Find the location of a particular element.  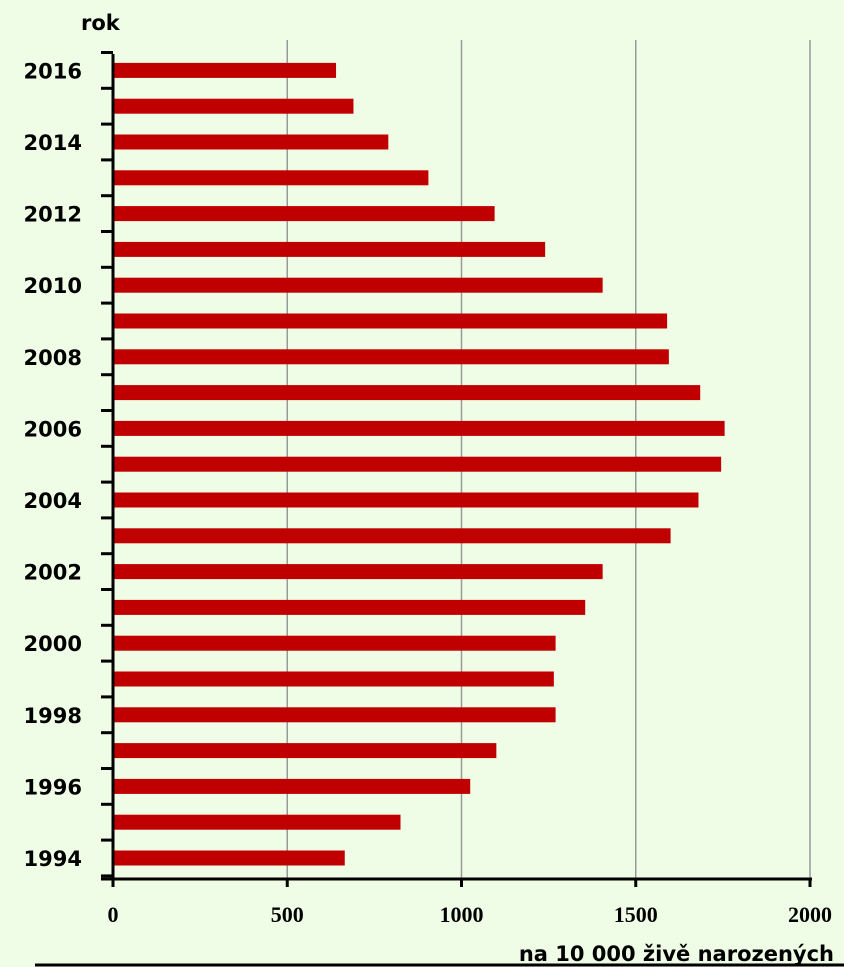

y-tick-label-2016: 2016 is located at coordinates (53, 71).